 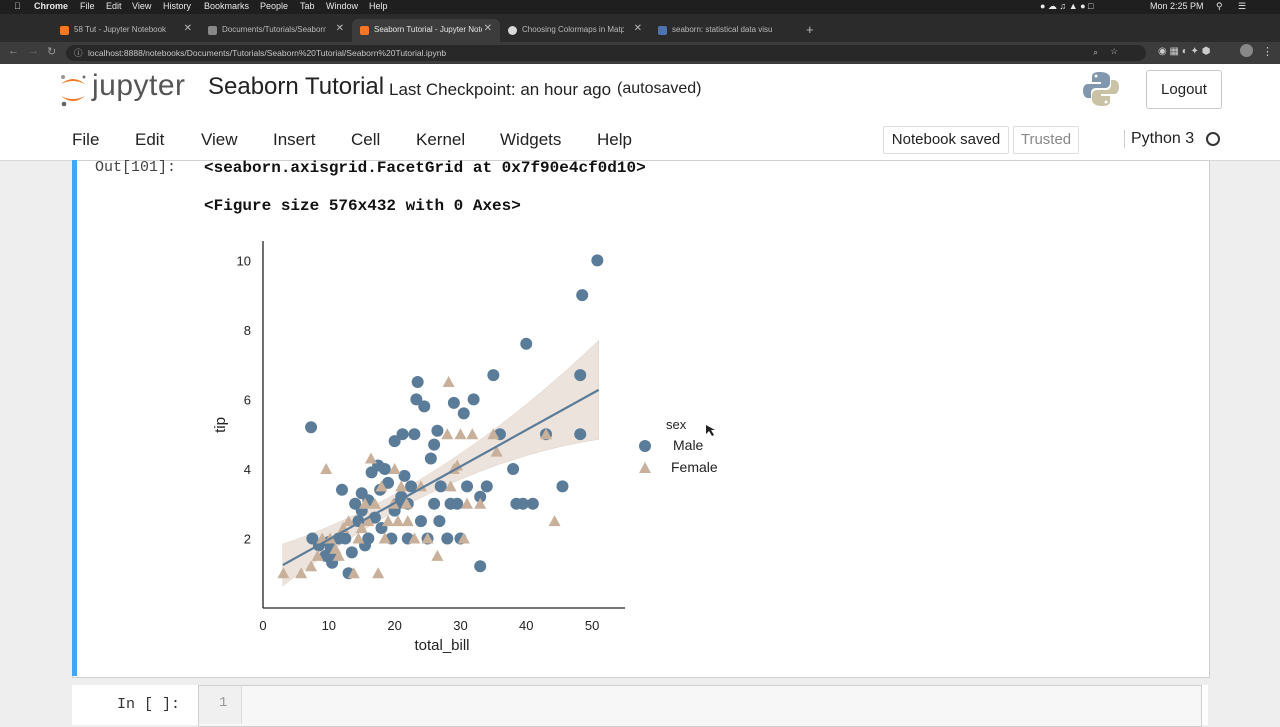 I want to click on tab-title: 58 Tut - Jupyter Notebook, so click(x=120, y=29).